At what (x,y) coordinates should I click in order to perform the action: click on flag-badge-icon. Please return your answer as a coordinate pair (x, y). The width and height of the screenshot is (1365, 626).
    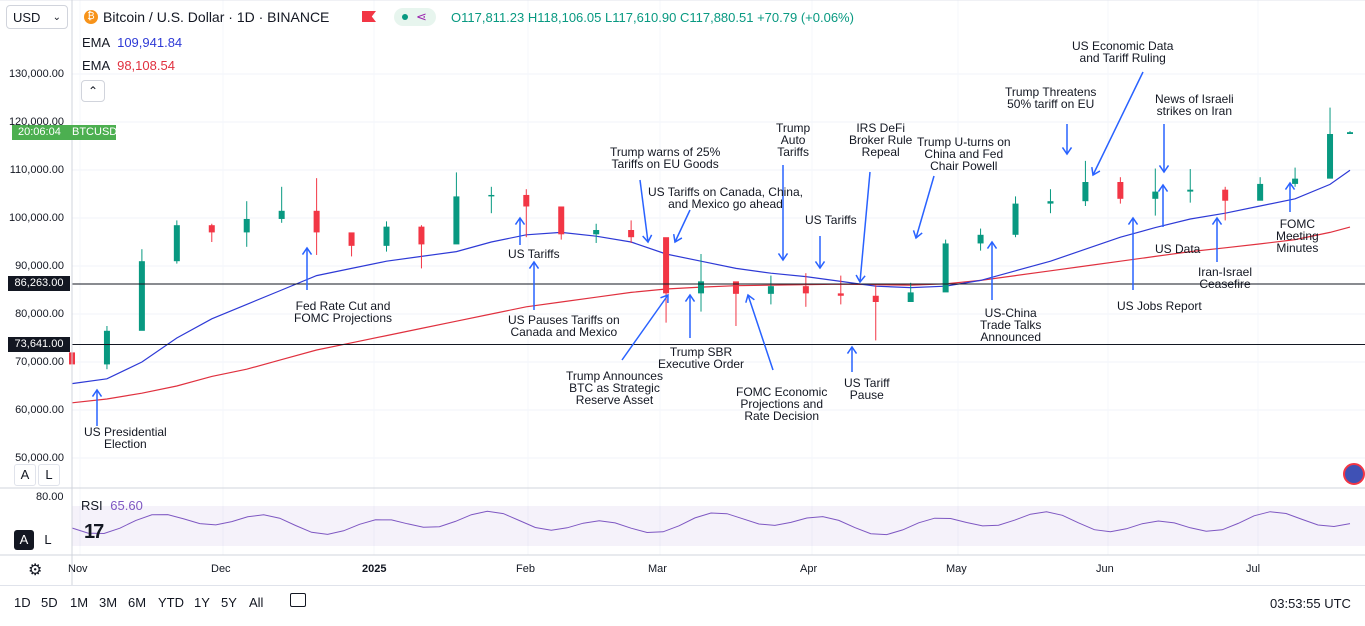
    Looking at the image, I should click on (1354, 474).